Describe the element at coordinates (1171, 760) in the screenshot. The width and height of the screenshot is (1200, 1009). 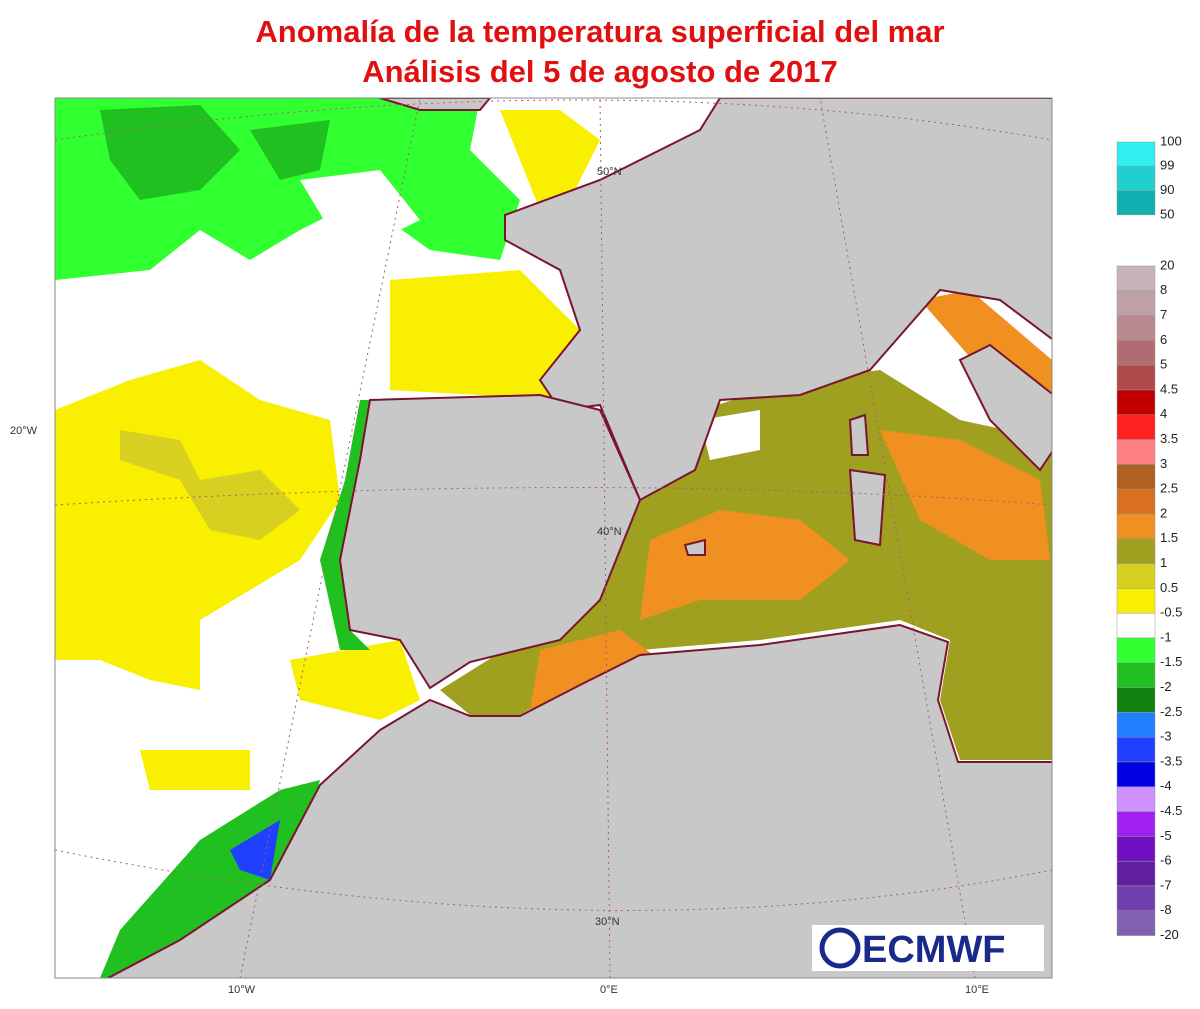
I see `legend-label: -3.5` at that location.